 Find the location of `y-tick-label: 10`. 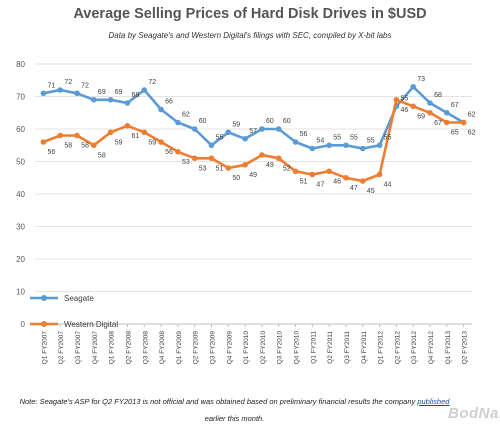

y-tick-label: 10 is located at coordinates (20, 292).